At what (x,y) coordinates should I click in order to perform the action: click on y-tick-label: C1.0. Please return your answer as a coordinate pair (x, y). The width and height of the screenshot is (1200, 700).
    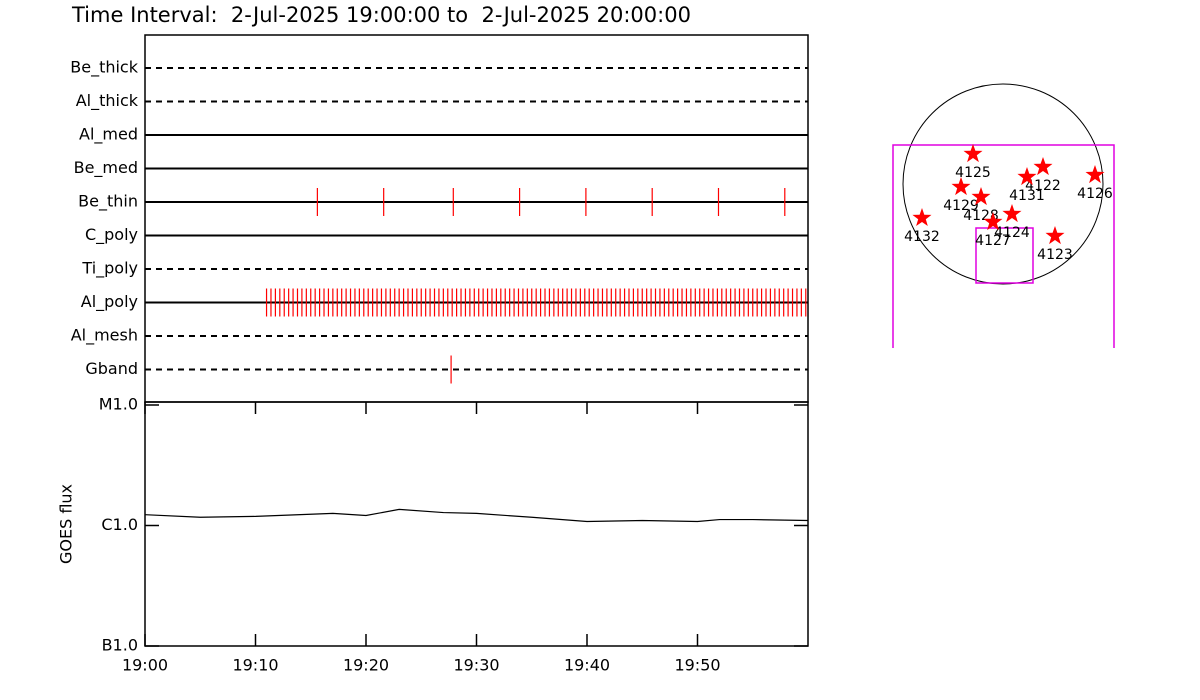
    Looking at the image, I should click on (119, 524).